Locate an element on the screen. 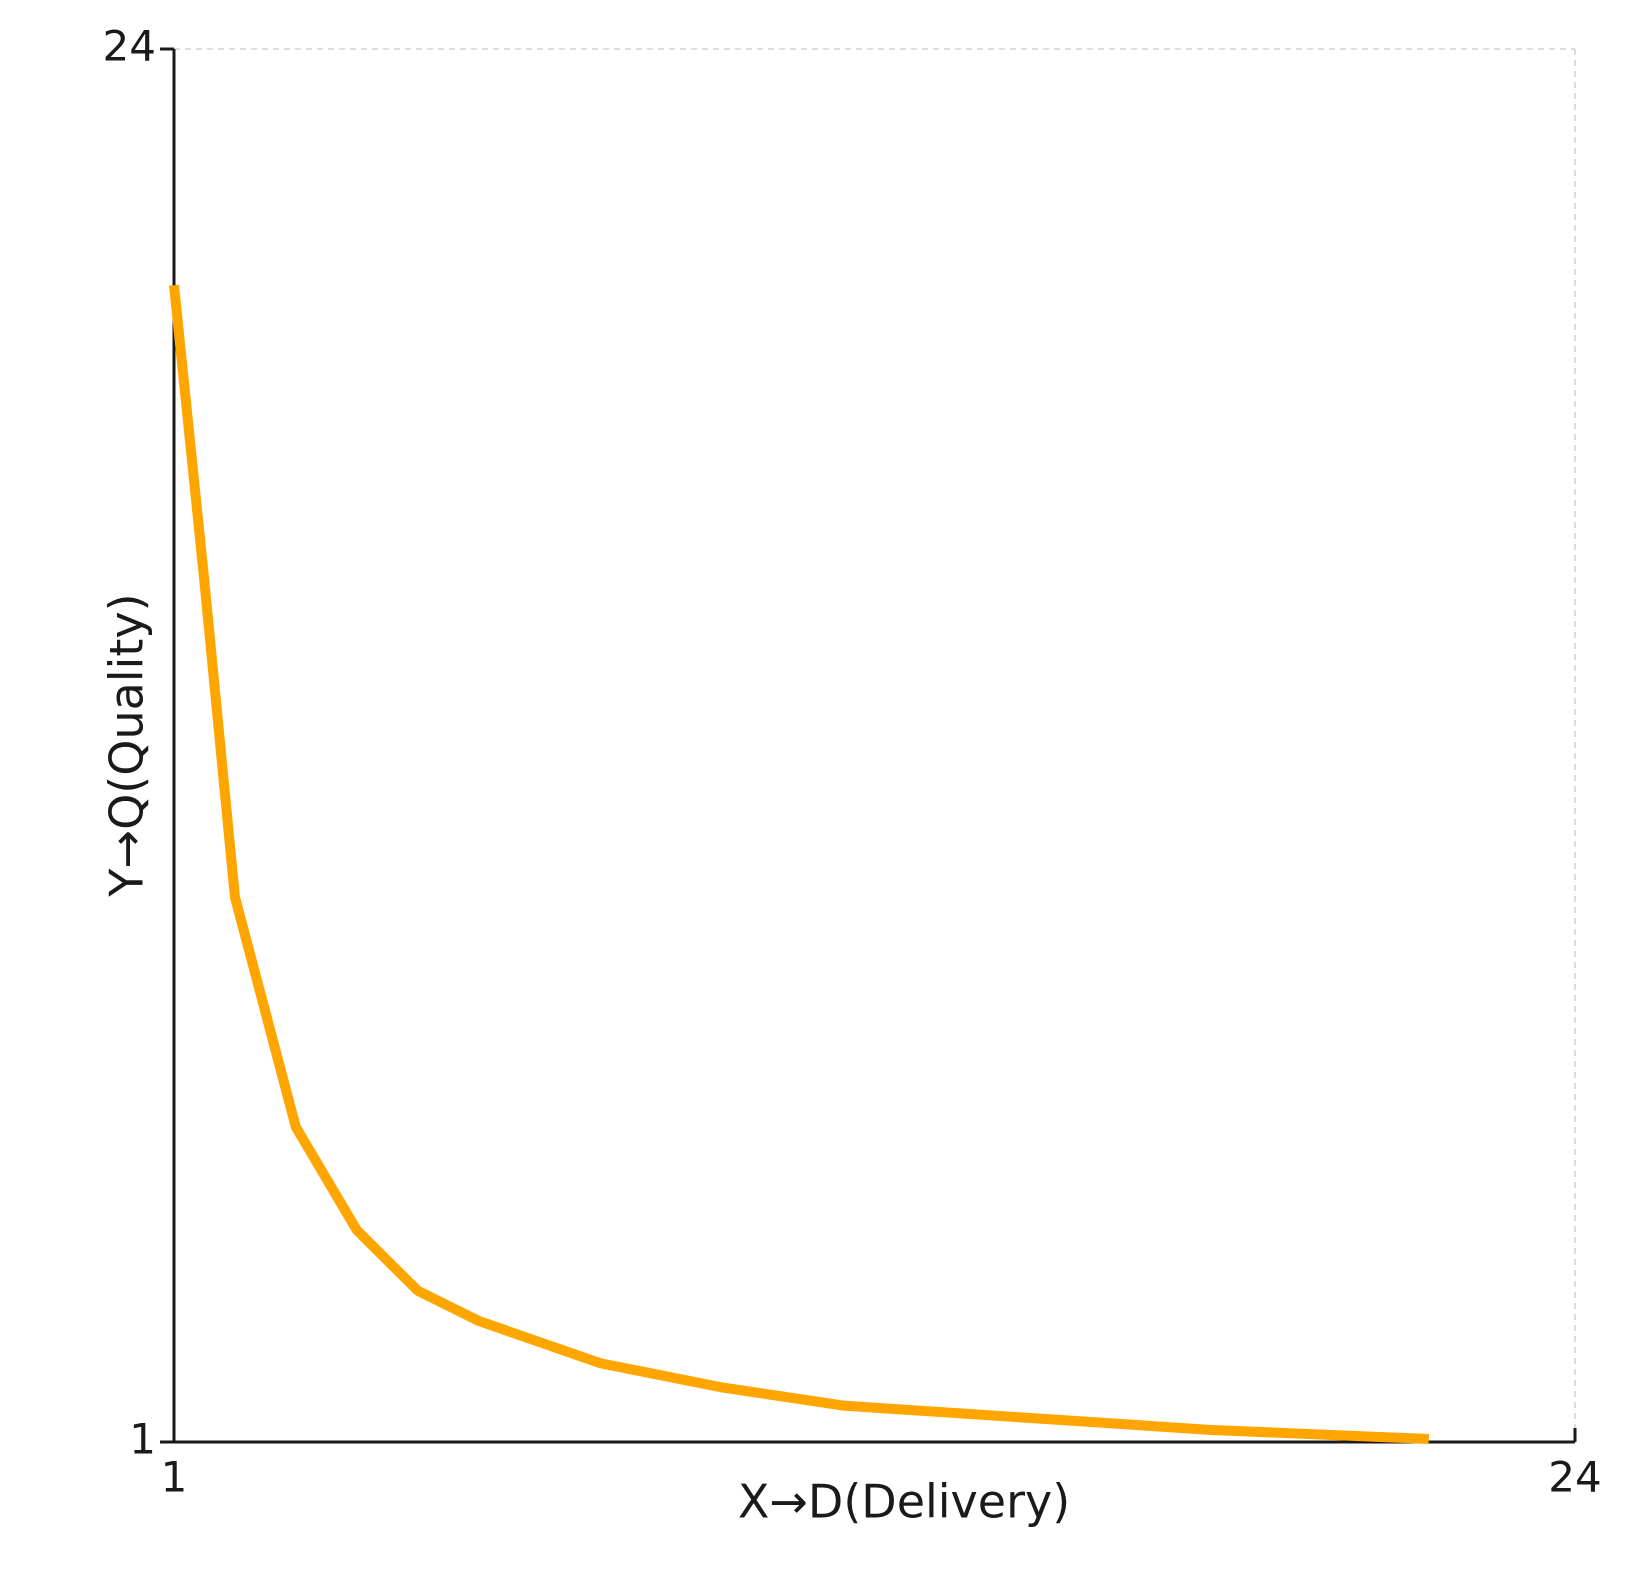  x-axis-label: X→D(Delivery) is located at coordinates (904, 1502).